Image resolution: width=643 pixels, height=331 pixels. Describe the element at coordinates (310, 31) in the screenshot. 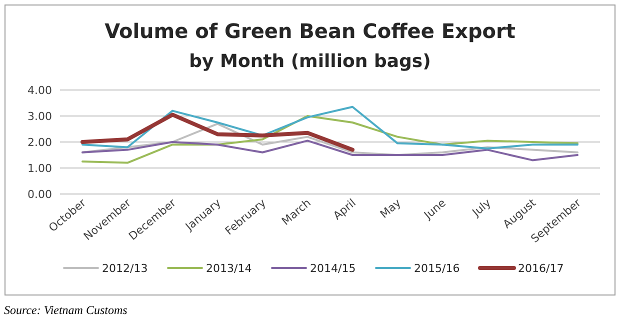

I see `chart-title: Volume of Green Bean Coffee Export` at that location.